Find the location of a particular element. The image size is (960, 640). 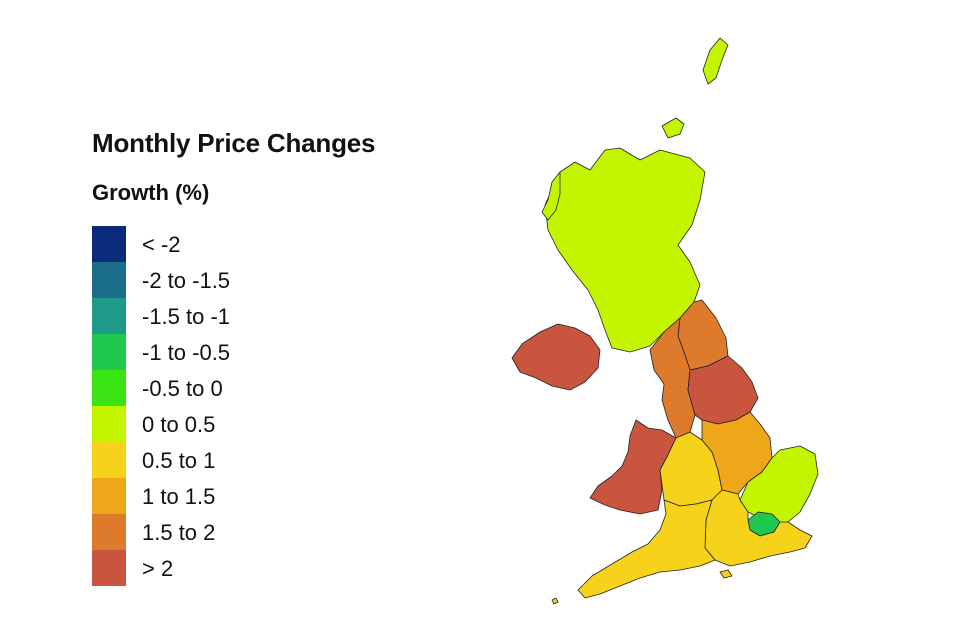

region-scotland-islands is located at coordinates (635, 129).